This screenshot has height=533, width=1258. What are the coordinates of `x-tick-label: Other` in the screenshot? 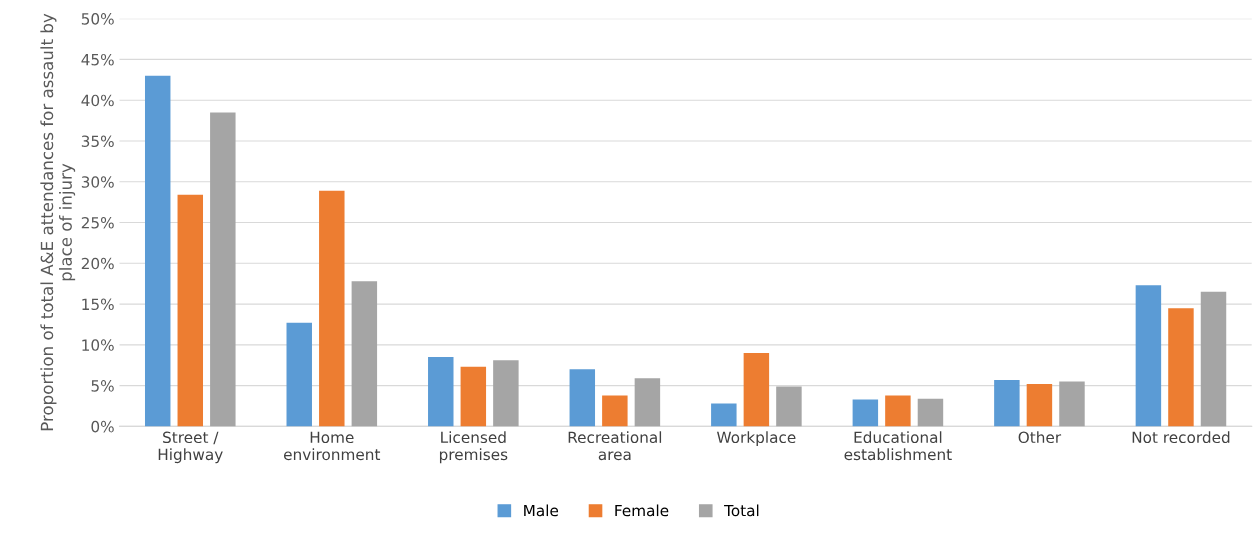 It's located at (1040, 437).